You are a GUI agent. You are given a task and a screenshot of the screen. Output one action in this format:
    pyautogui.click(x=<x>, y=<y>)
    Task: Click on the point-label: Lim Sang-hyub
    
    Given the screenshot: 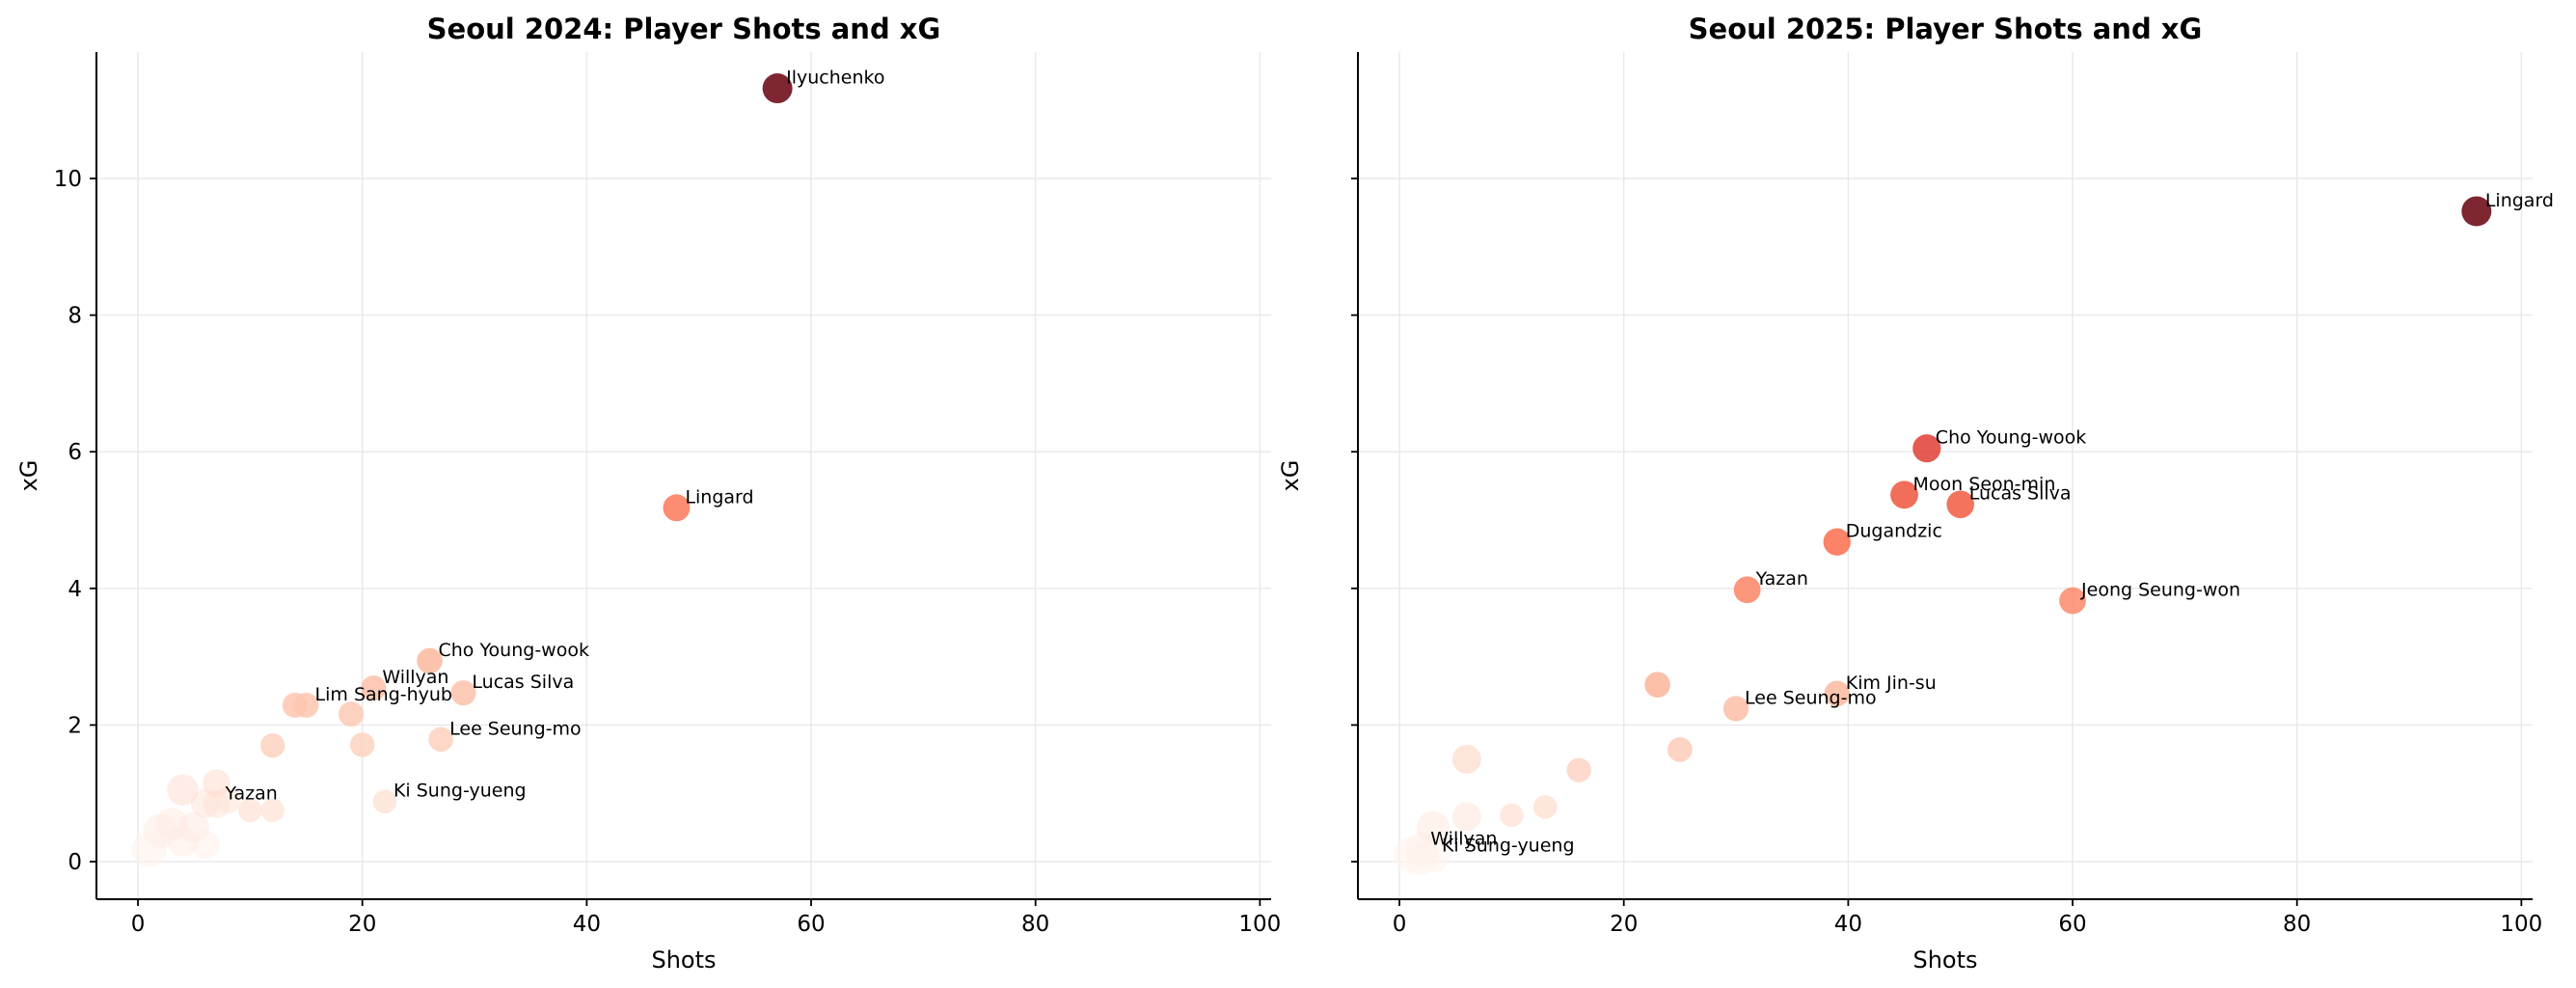 What is the action you would take?
    pyautogui.click(x=383, y=694)
    